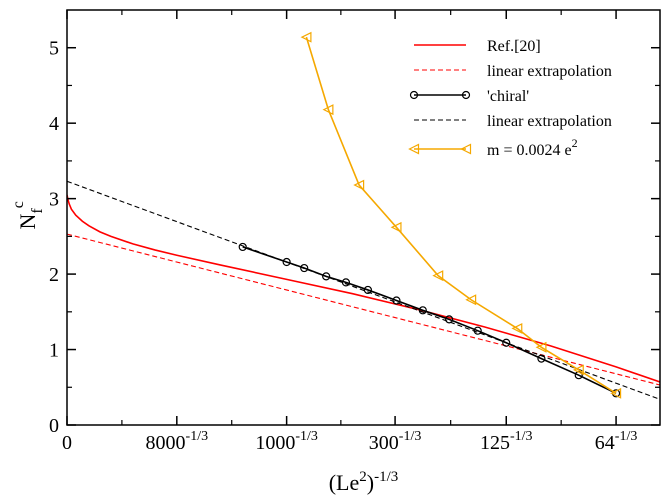 This screenshot has width=670, height=497. Describe the element at coordinates (54, 124) in the screenshot. I see `y-tick-label: 4` at that location.